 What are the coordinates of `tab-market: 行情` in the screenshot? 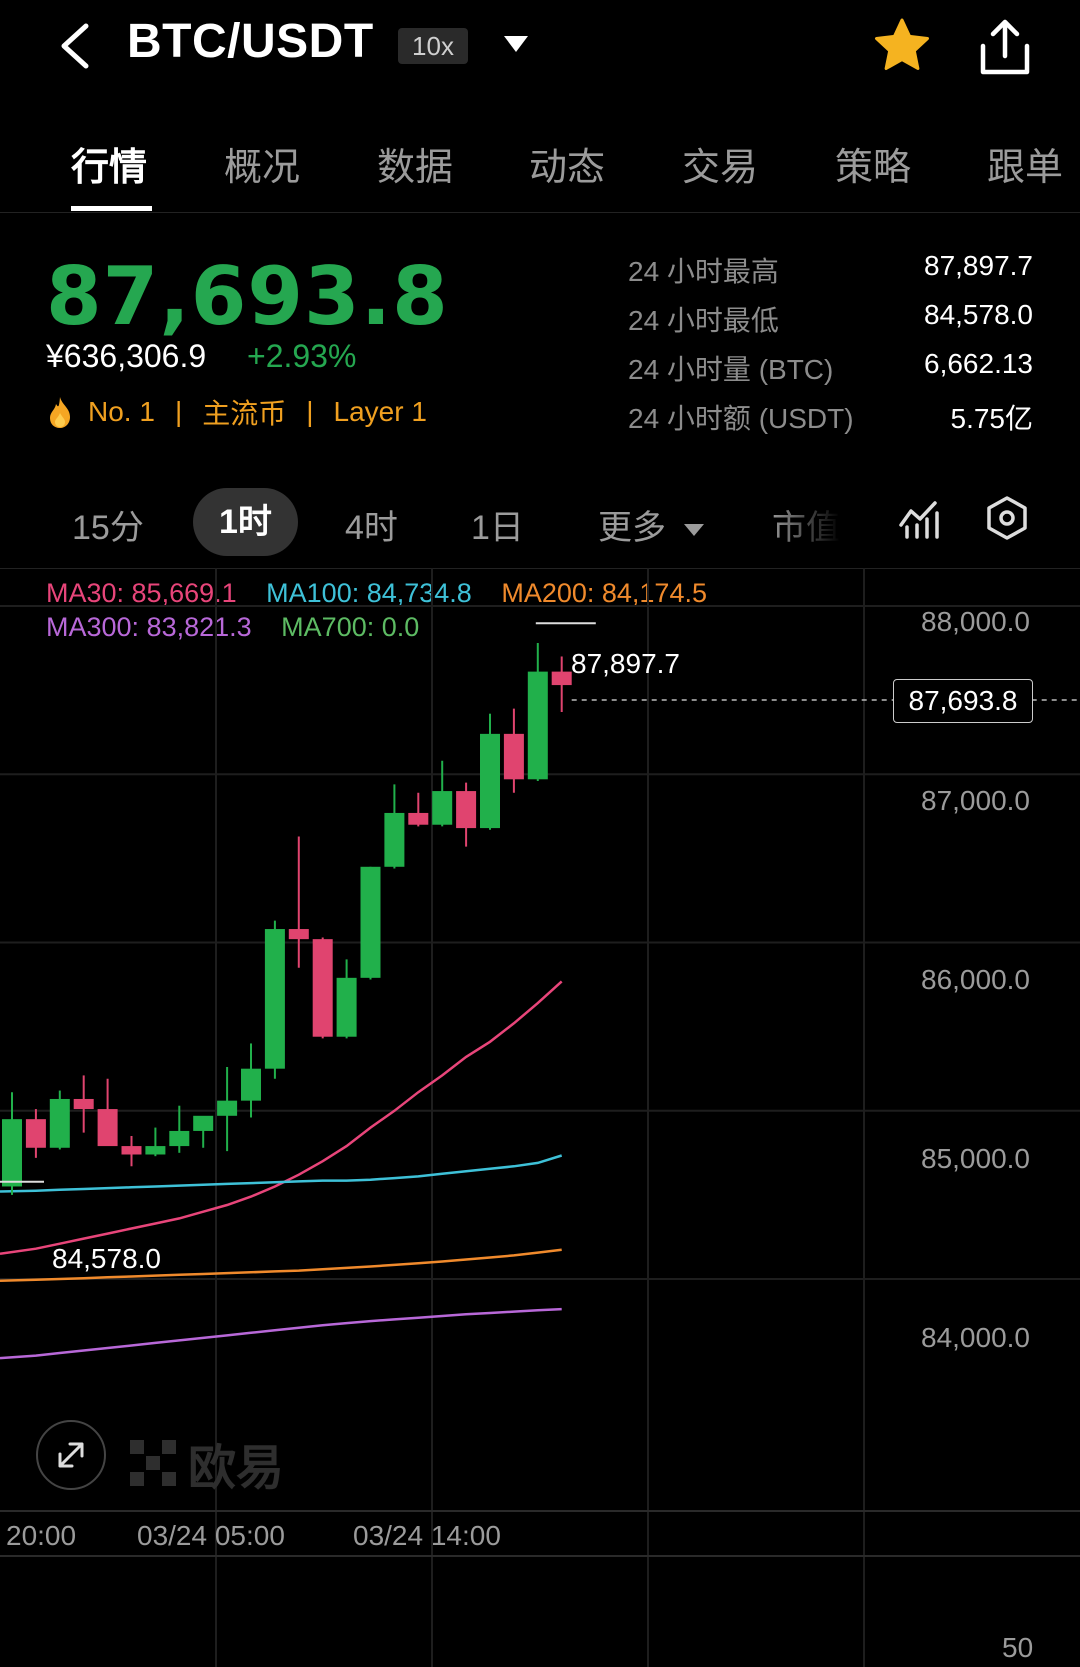 It's located at (109, 167).